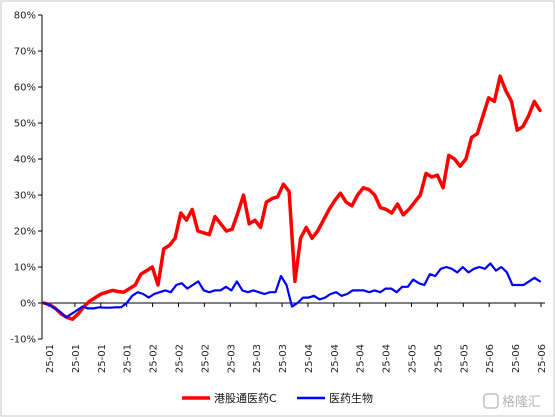  Describe the element at coordinates (277, 398) in the screenshot. I see `legend: 港股通医药C 医药生物` at that location.